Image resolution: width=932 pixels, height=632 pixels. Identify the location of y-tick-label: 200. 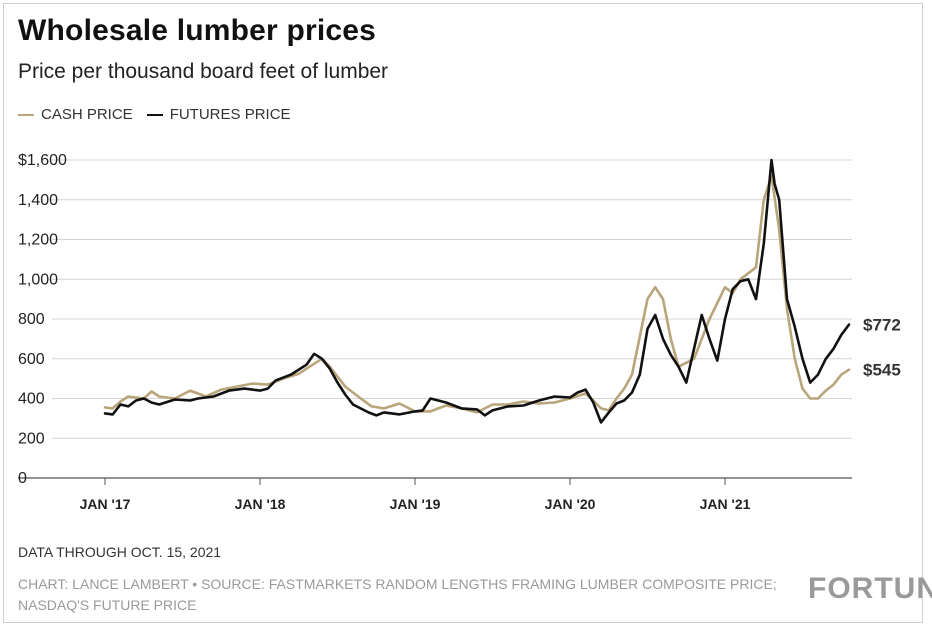
(31, 438).